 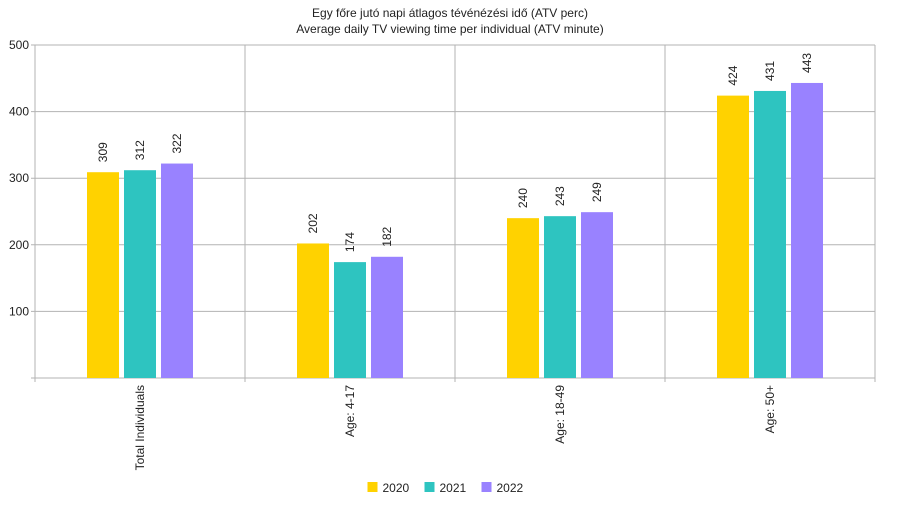 I want to click on data-label: 202, so click(x=313, y=223).